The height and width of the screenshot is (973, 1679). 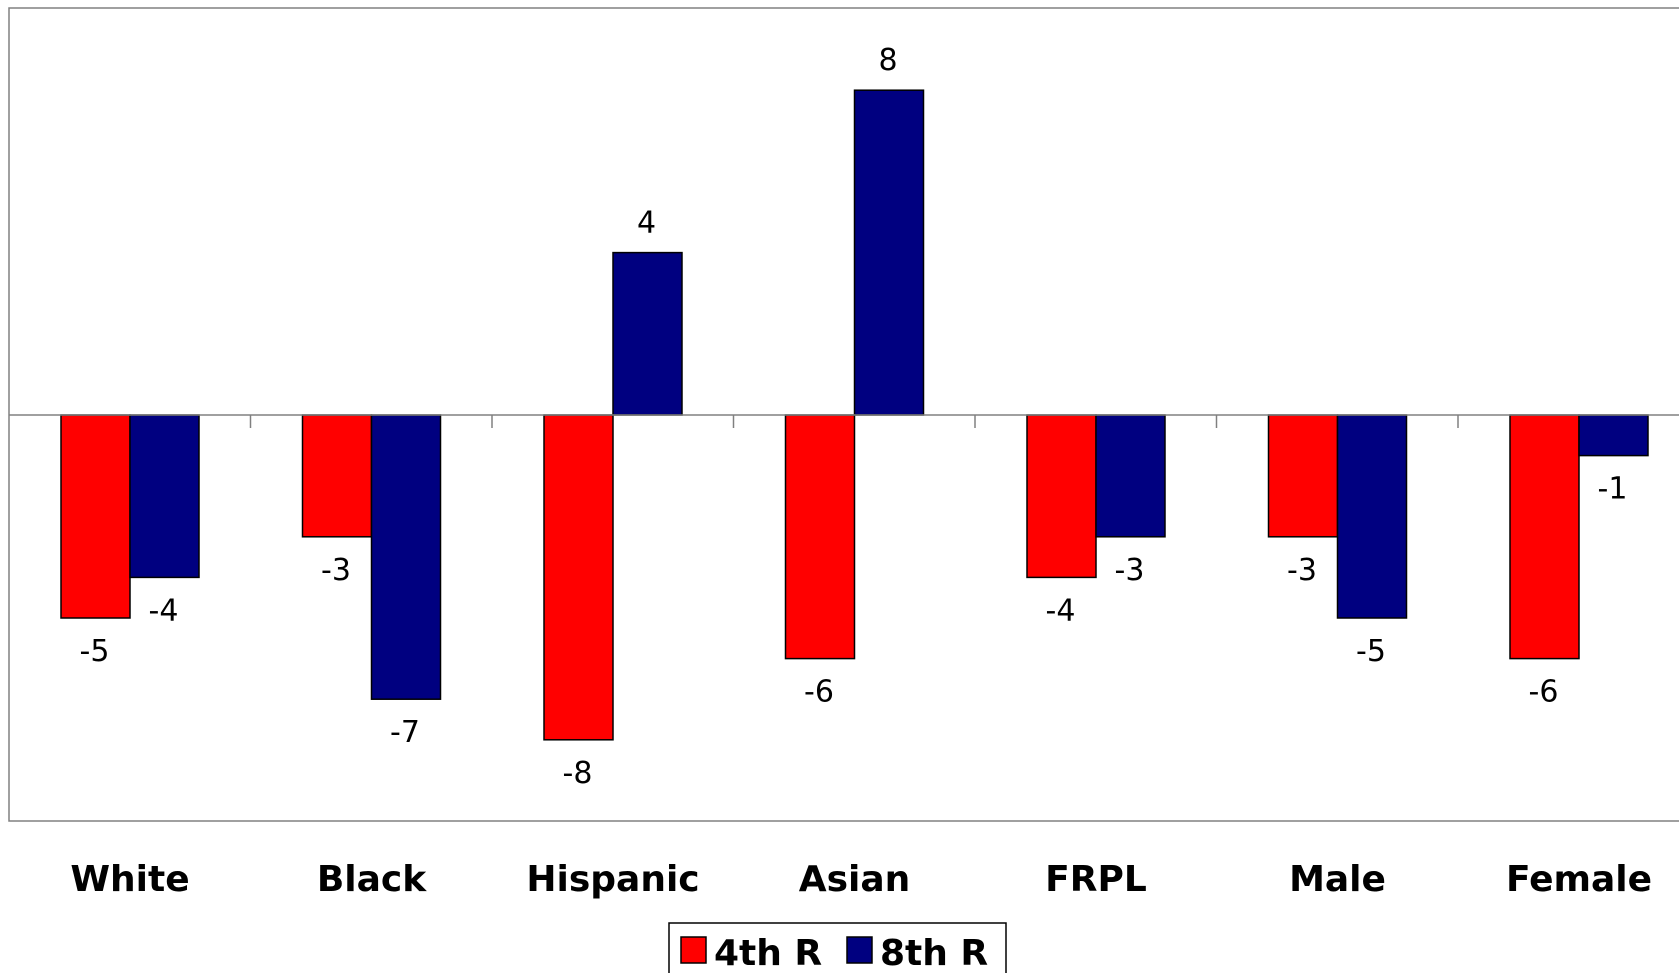 I want to click on bar-frpl-4th-r, so click(x=1061, y=496).